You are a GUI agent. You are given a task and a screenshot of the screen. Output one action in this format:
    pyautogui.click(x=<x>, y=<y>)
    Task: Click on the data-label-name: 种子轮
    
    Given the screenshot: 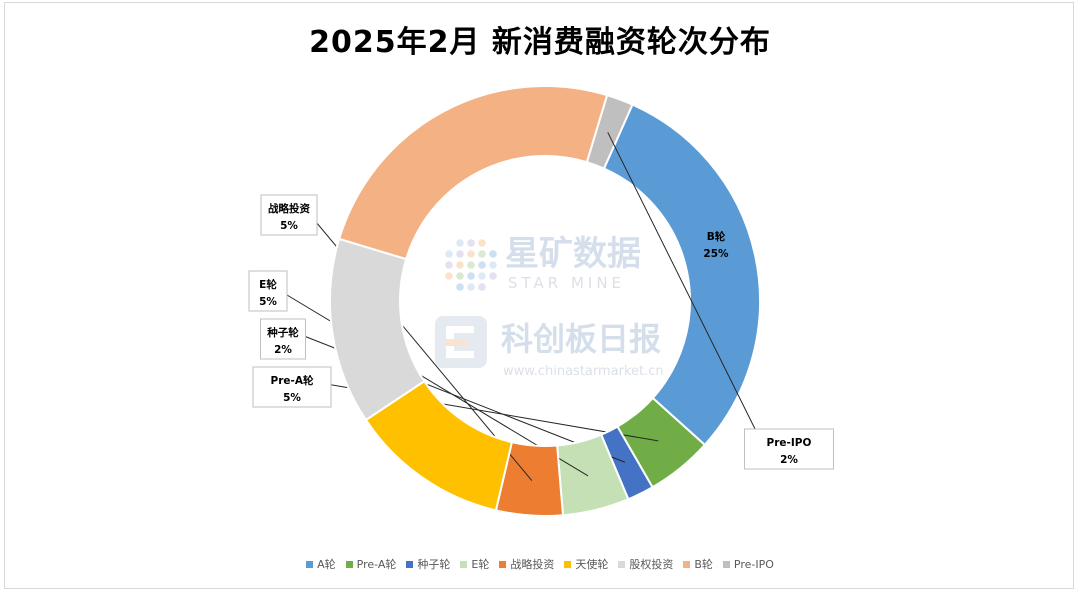 What is the action you would take?
    pyautogui.click(x=282, y=332)
    